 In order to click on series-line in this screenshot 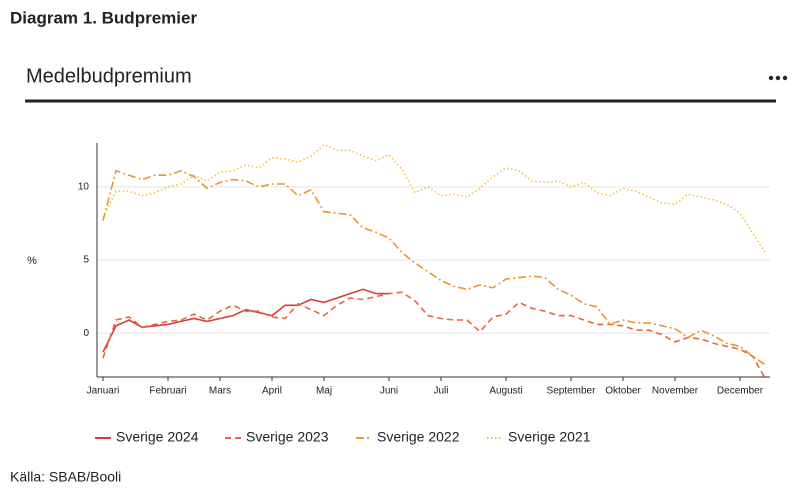, I will do `click(245, 320)`.